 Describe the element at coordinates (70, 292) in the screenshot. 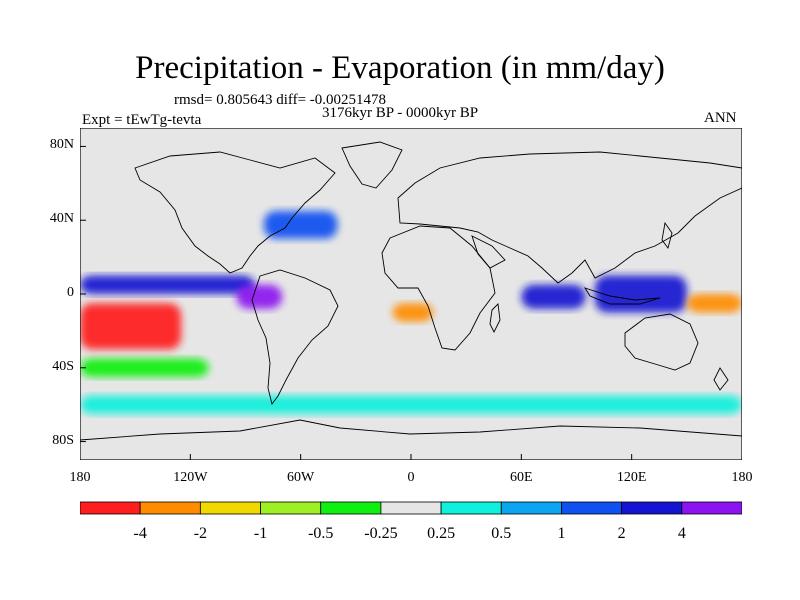

I see `y-tick-label: 0` at that location.